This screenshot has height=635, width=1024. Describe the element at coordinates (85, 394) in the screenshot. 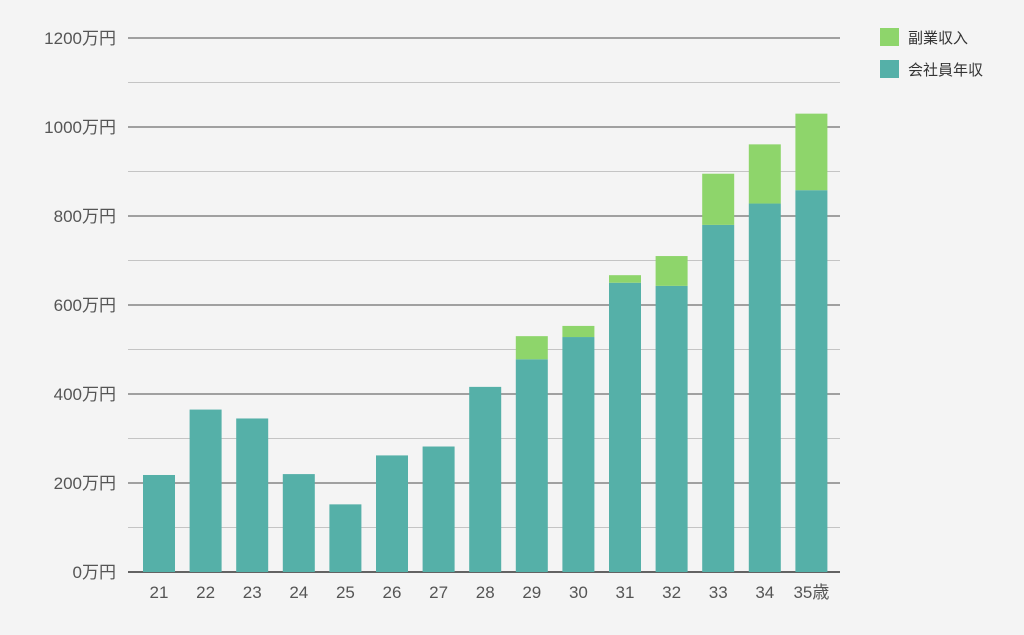

I see `y-tick-label: 400万円` at that location.